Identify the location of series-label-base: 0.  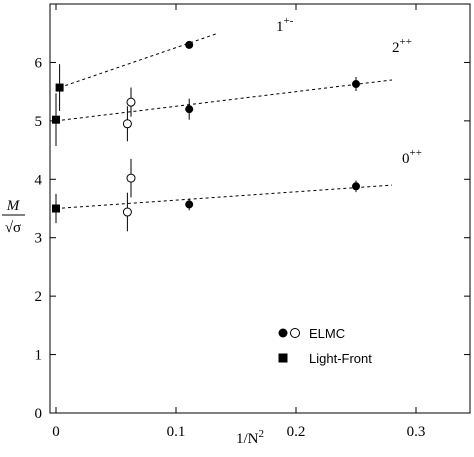
(406, 159).